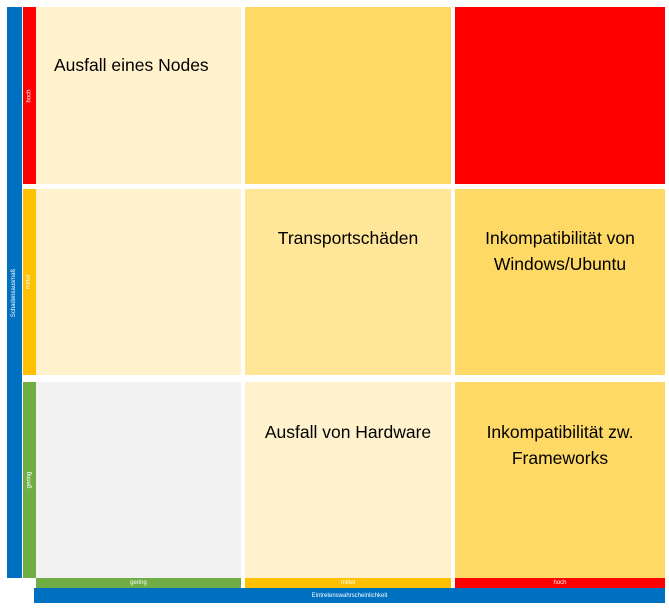 This screenshot has width=669, height=611. I want to click on vertical-axis-title: Schadensausmaß, so click(14, 292).